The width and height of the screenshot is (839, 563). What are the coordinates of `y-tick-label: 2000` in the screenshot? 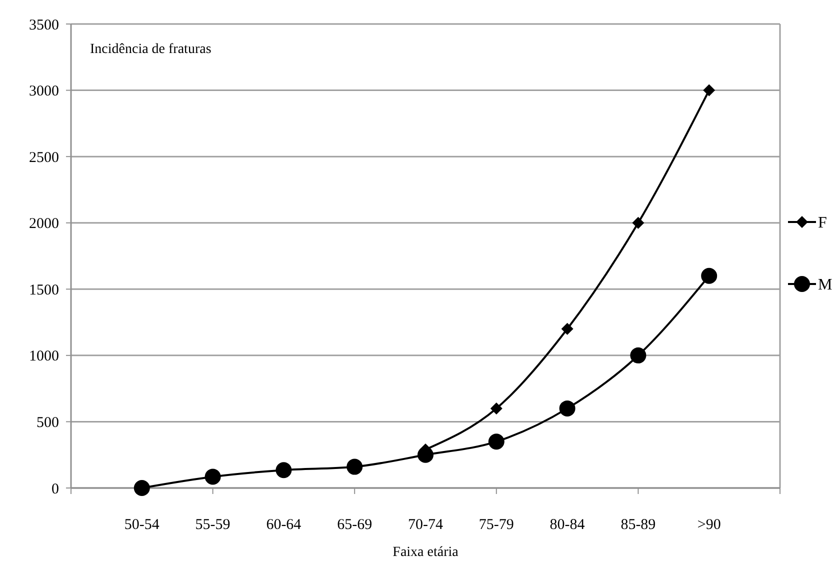 It's located at (44, 224).